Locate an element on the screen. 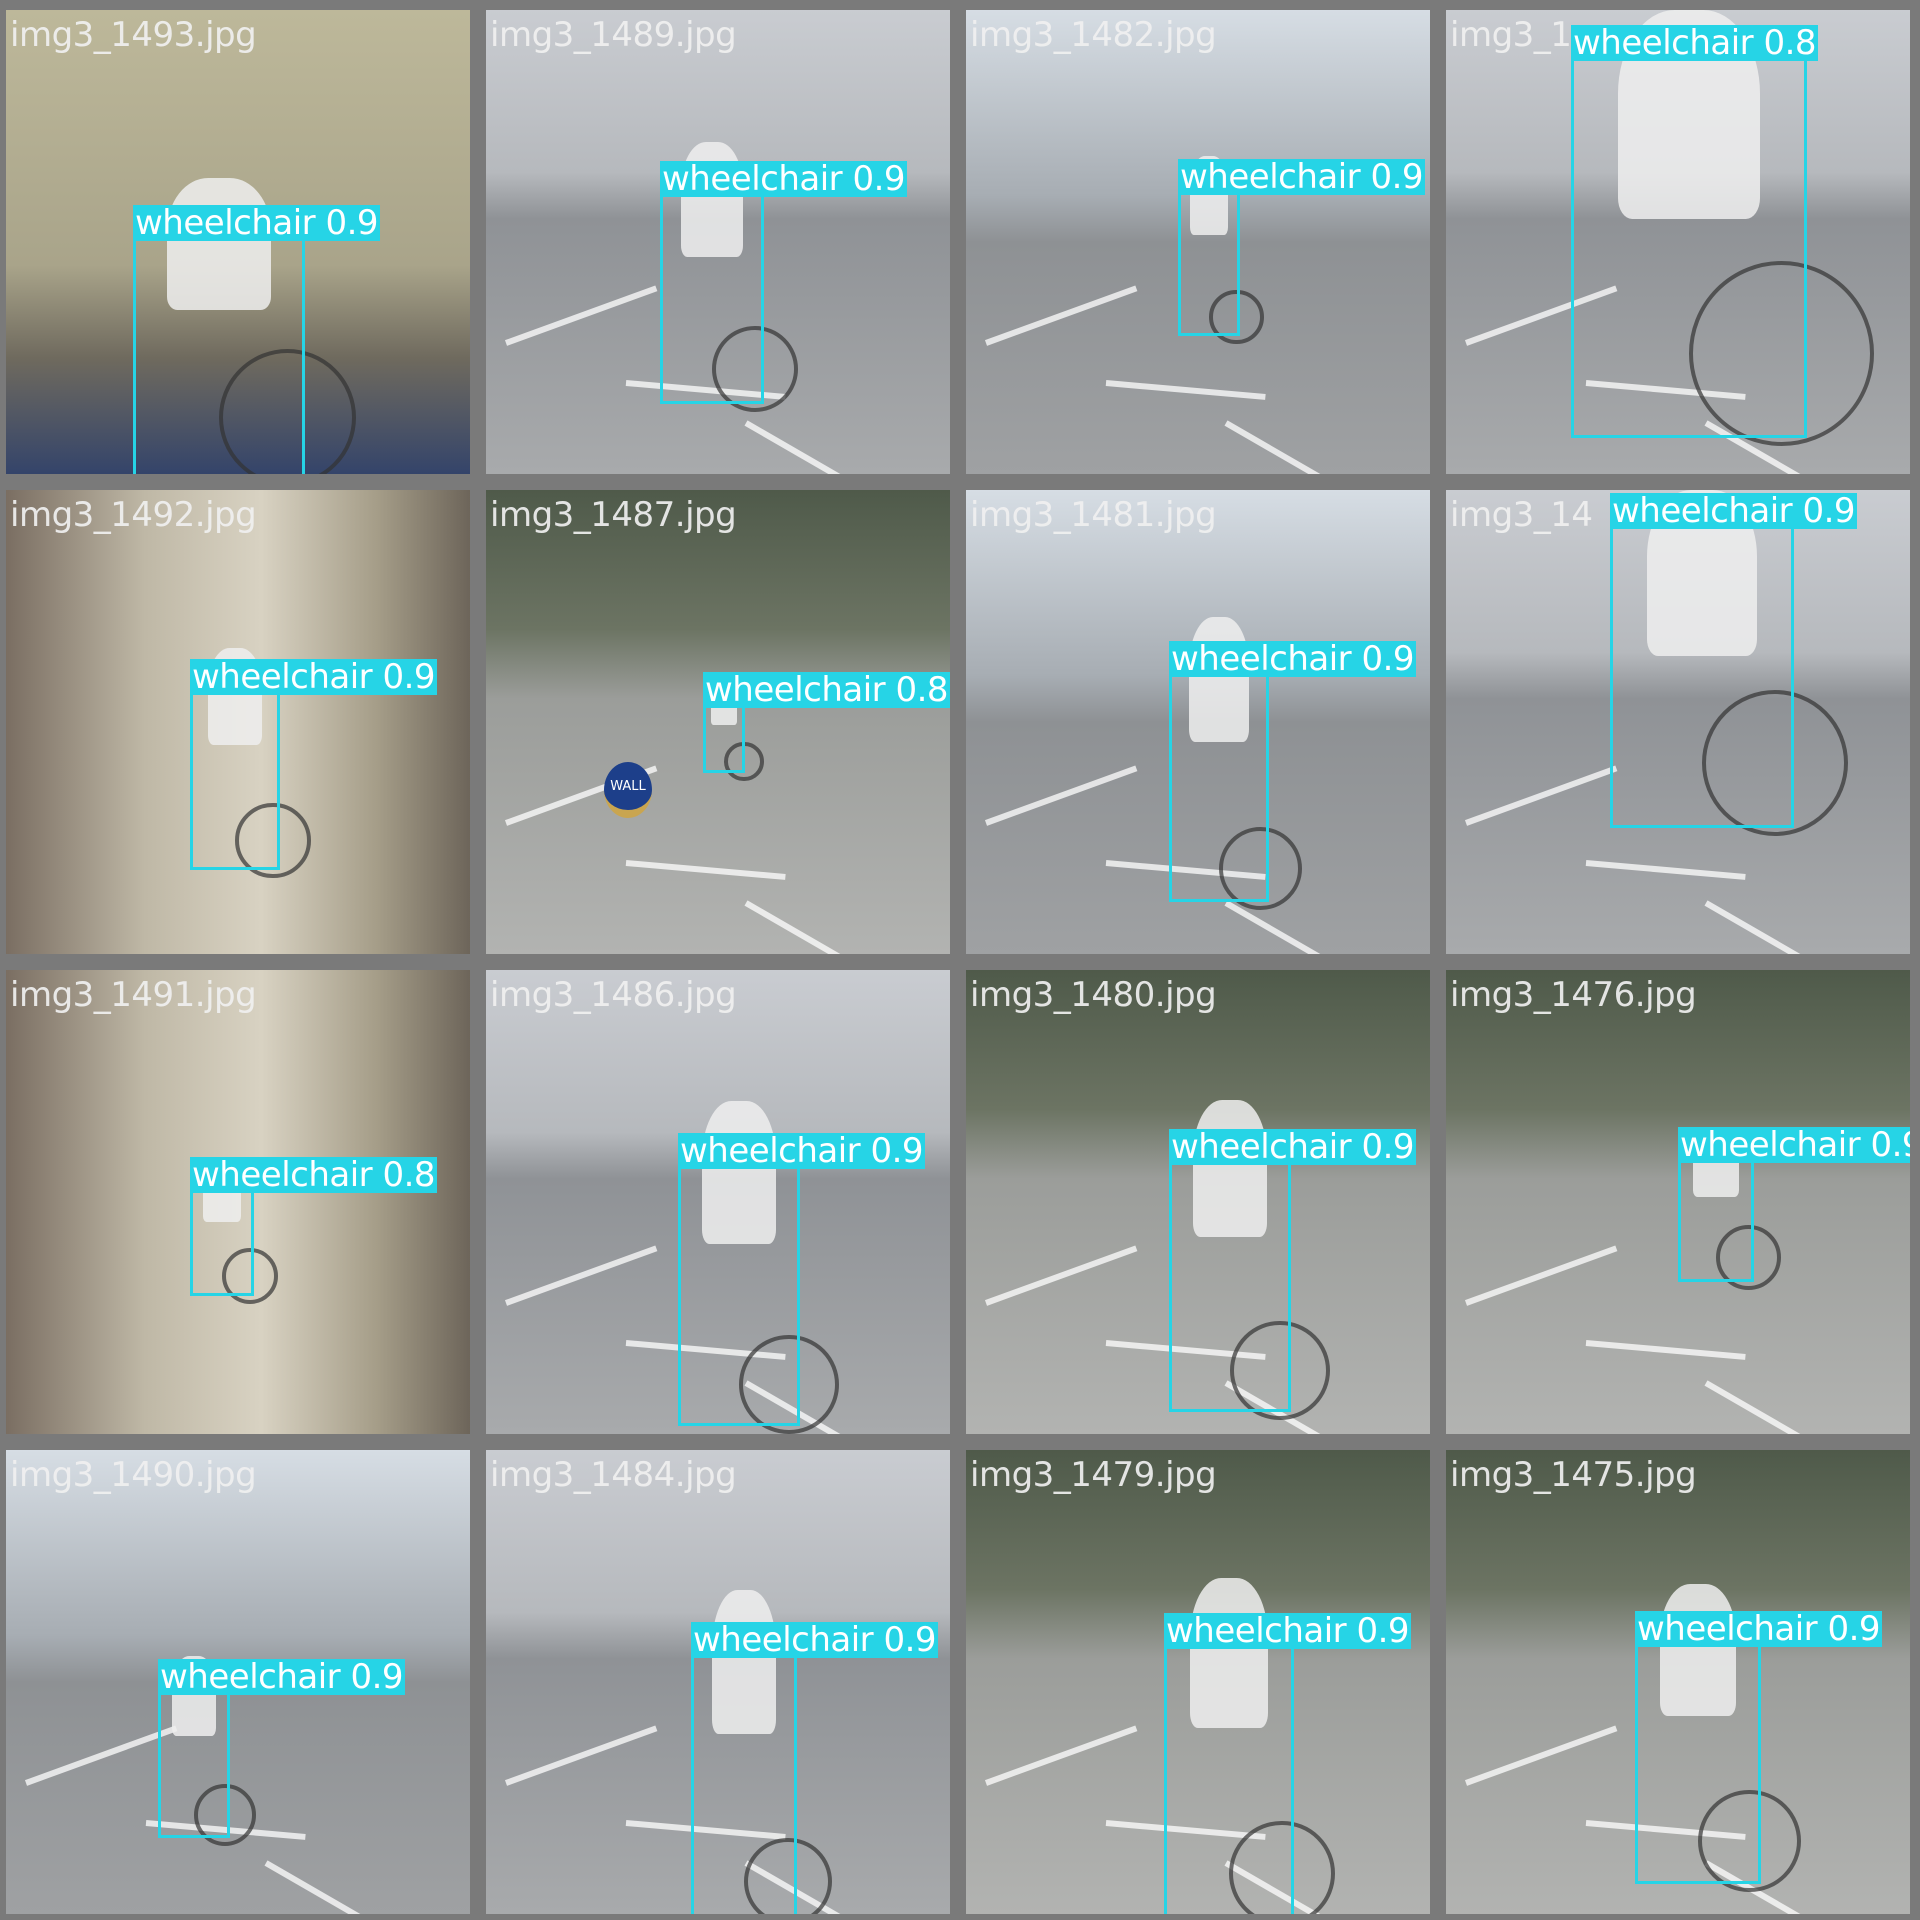  filename-label: img3_1489.jpg is located at coordinates (613, 35).